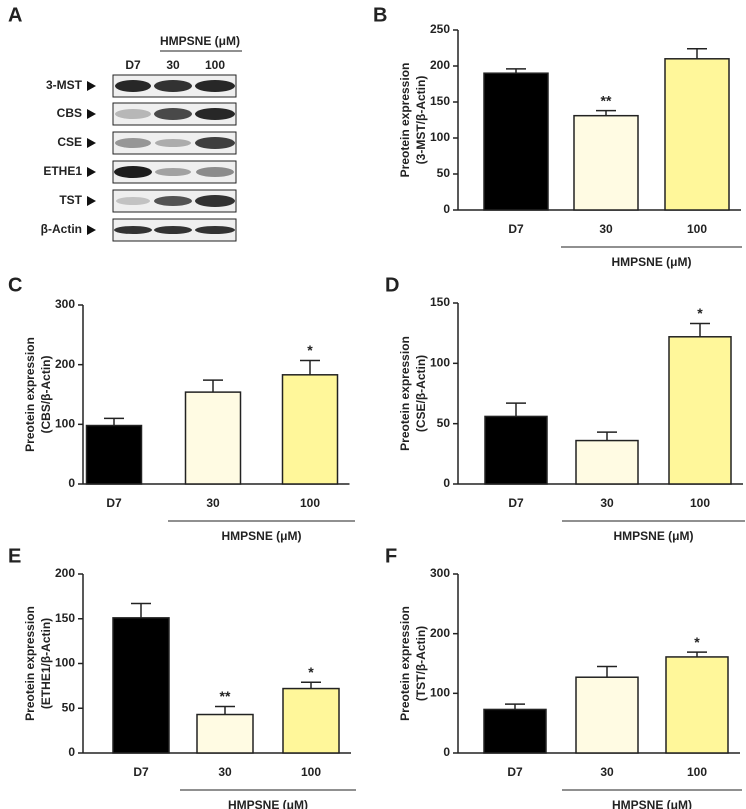 Image resolution: width=746 pixels, height=809 pixels. Describe the element at coordinates (61, 229) in the screenshot. I see `row-label: β-Actin` at that location.